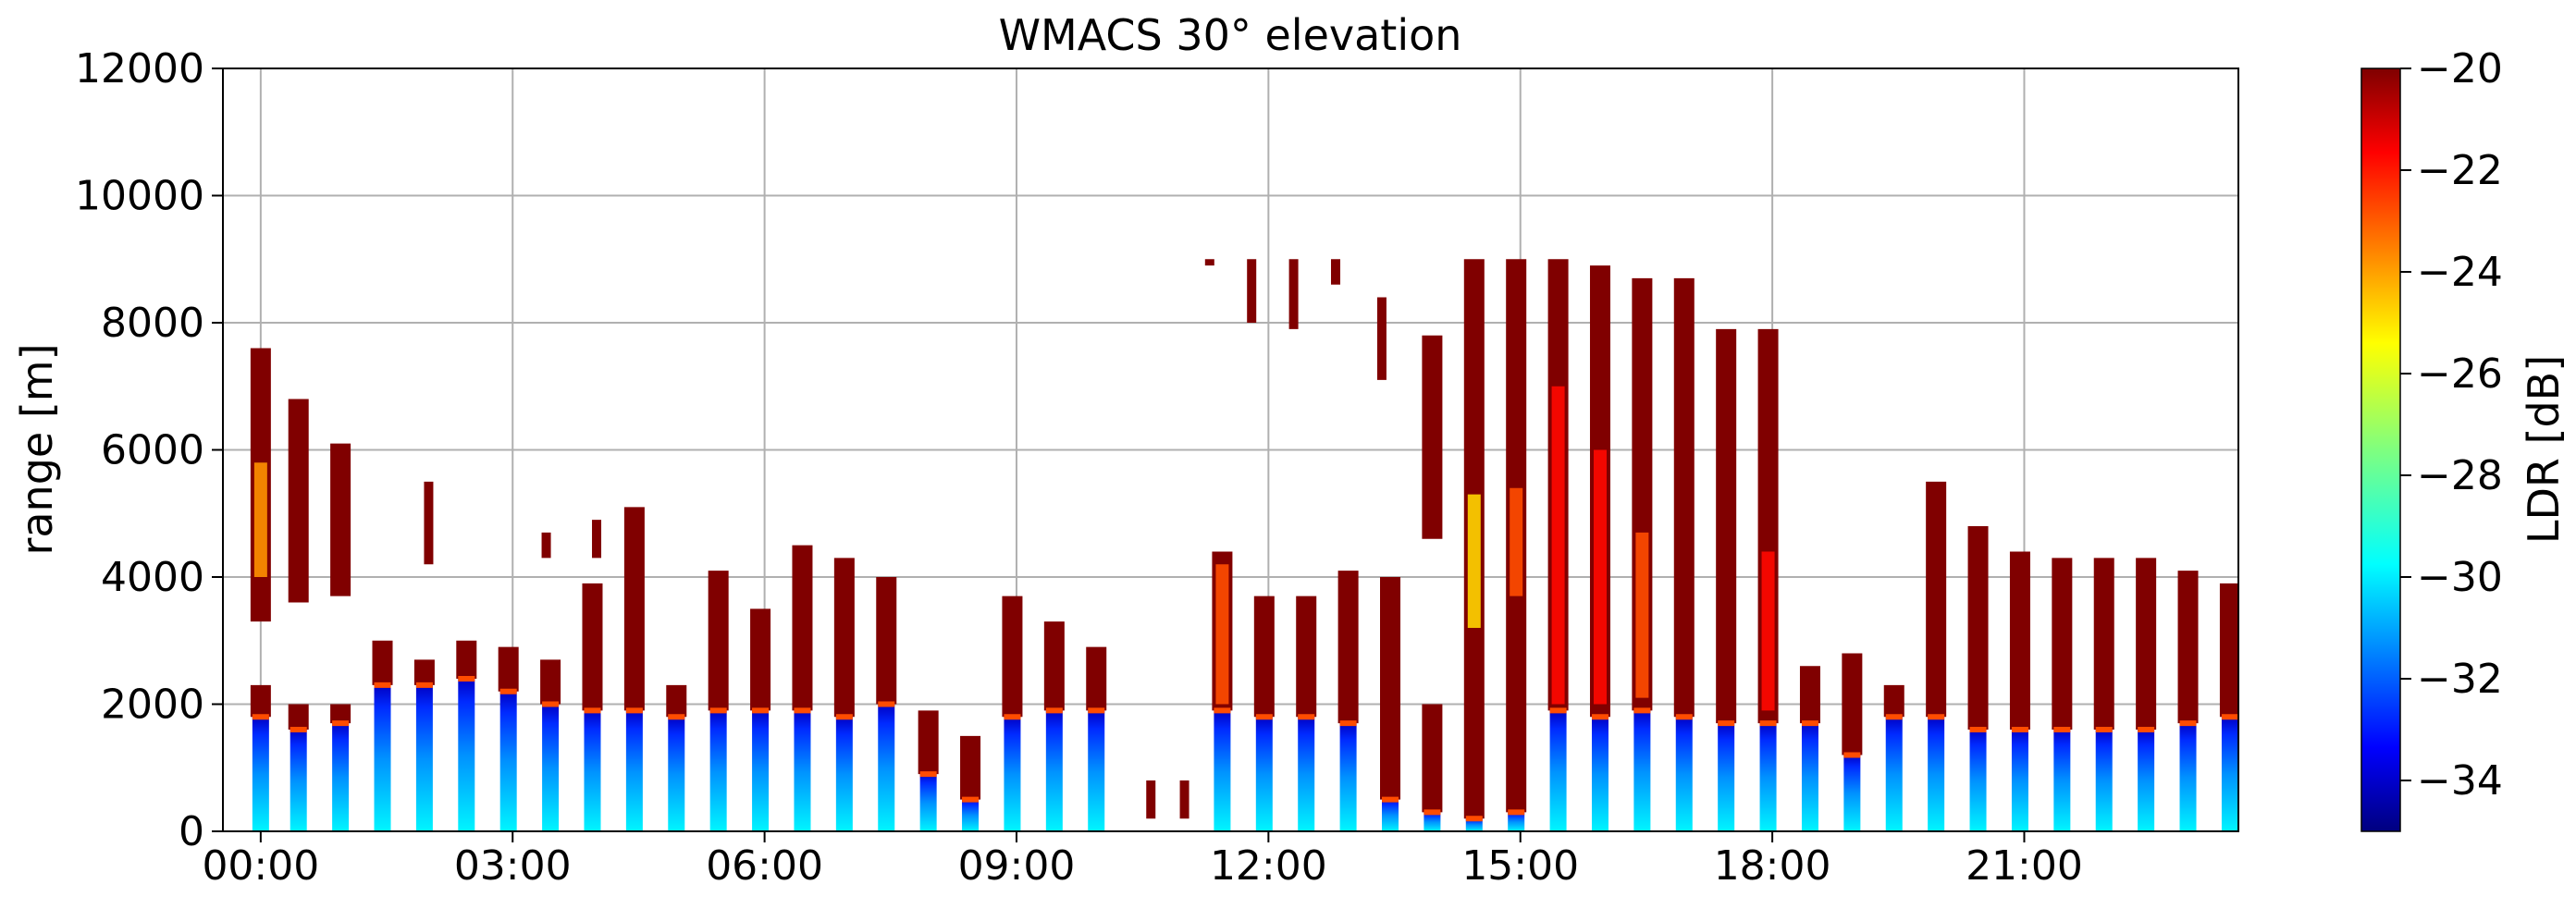  Describe the element at coordinates (1268, 866) in the screenshot. I see `x-tick-label: 12:00` at that location.